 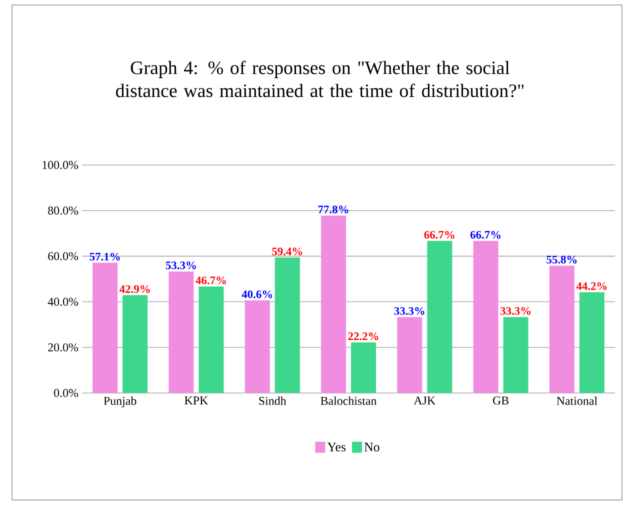 What do you see at coordinates (333, 210) in the screenshot?
I see `data-label: 77.8%` at bounding box center [333, 210].